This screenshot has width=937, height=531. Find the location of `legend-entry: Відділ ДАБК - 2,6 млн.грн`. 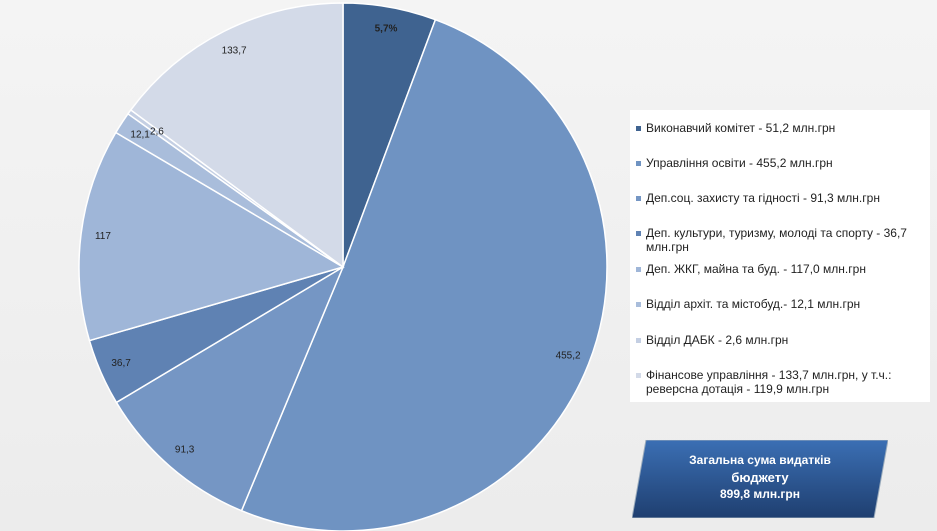

legend-entry: Відділ ДАБК - 2,6 млн.грн is located at coordinates (781, 340).